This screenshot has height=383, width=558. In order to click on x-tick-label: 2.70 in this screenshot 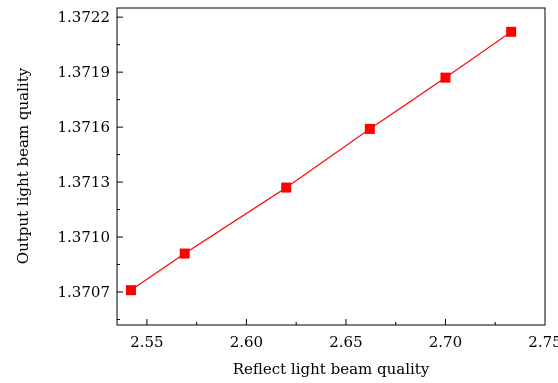, I will do `click(445, 342)`.